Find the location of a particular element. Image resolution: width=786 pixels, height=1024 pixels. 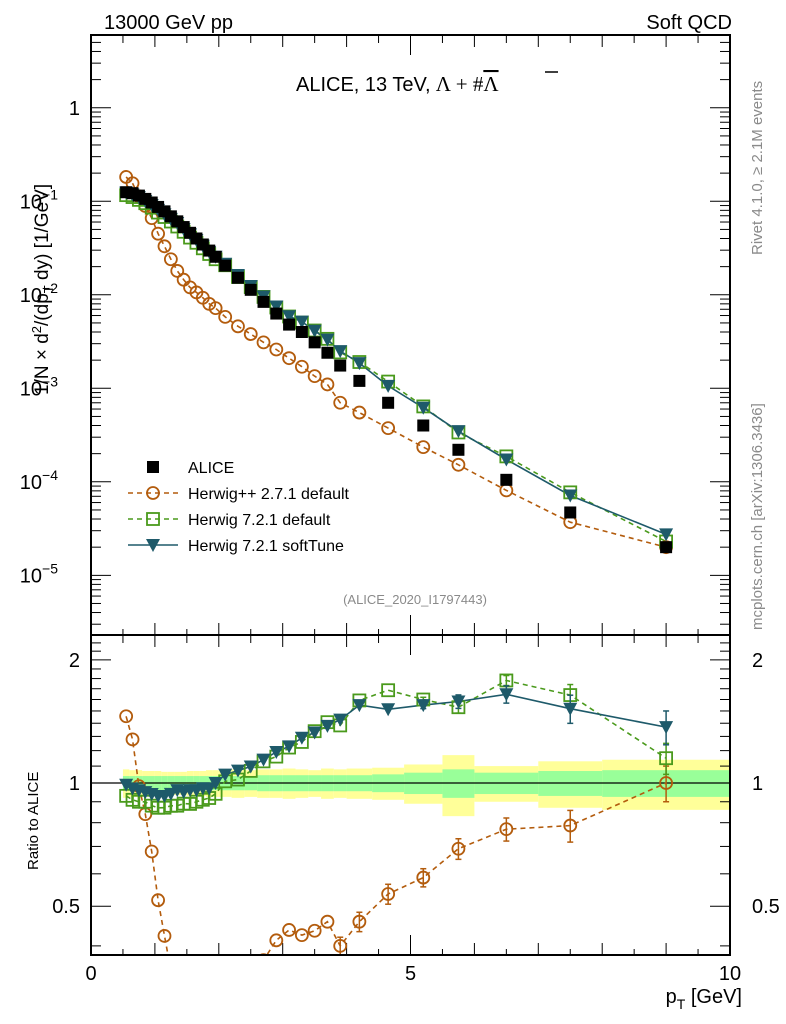

y-tick-label: 10⁻³ is located at coordinates (39, 386).